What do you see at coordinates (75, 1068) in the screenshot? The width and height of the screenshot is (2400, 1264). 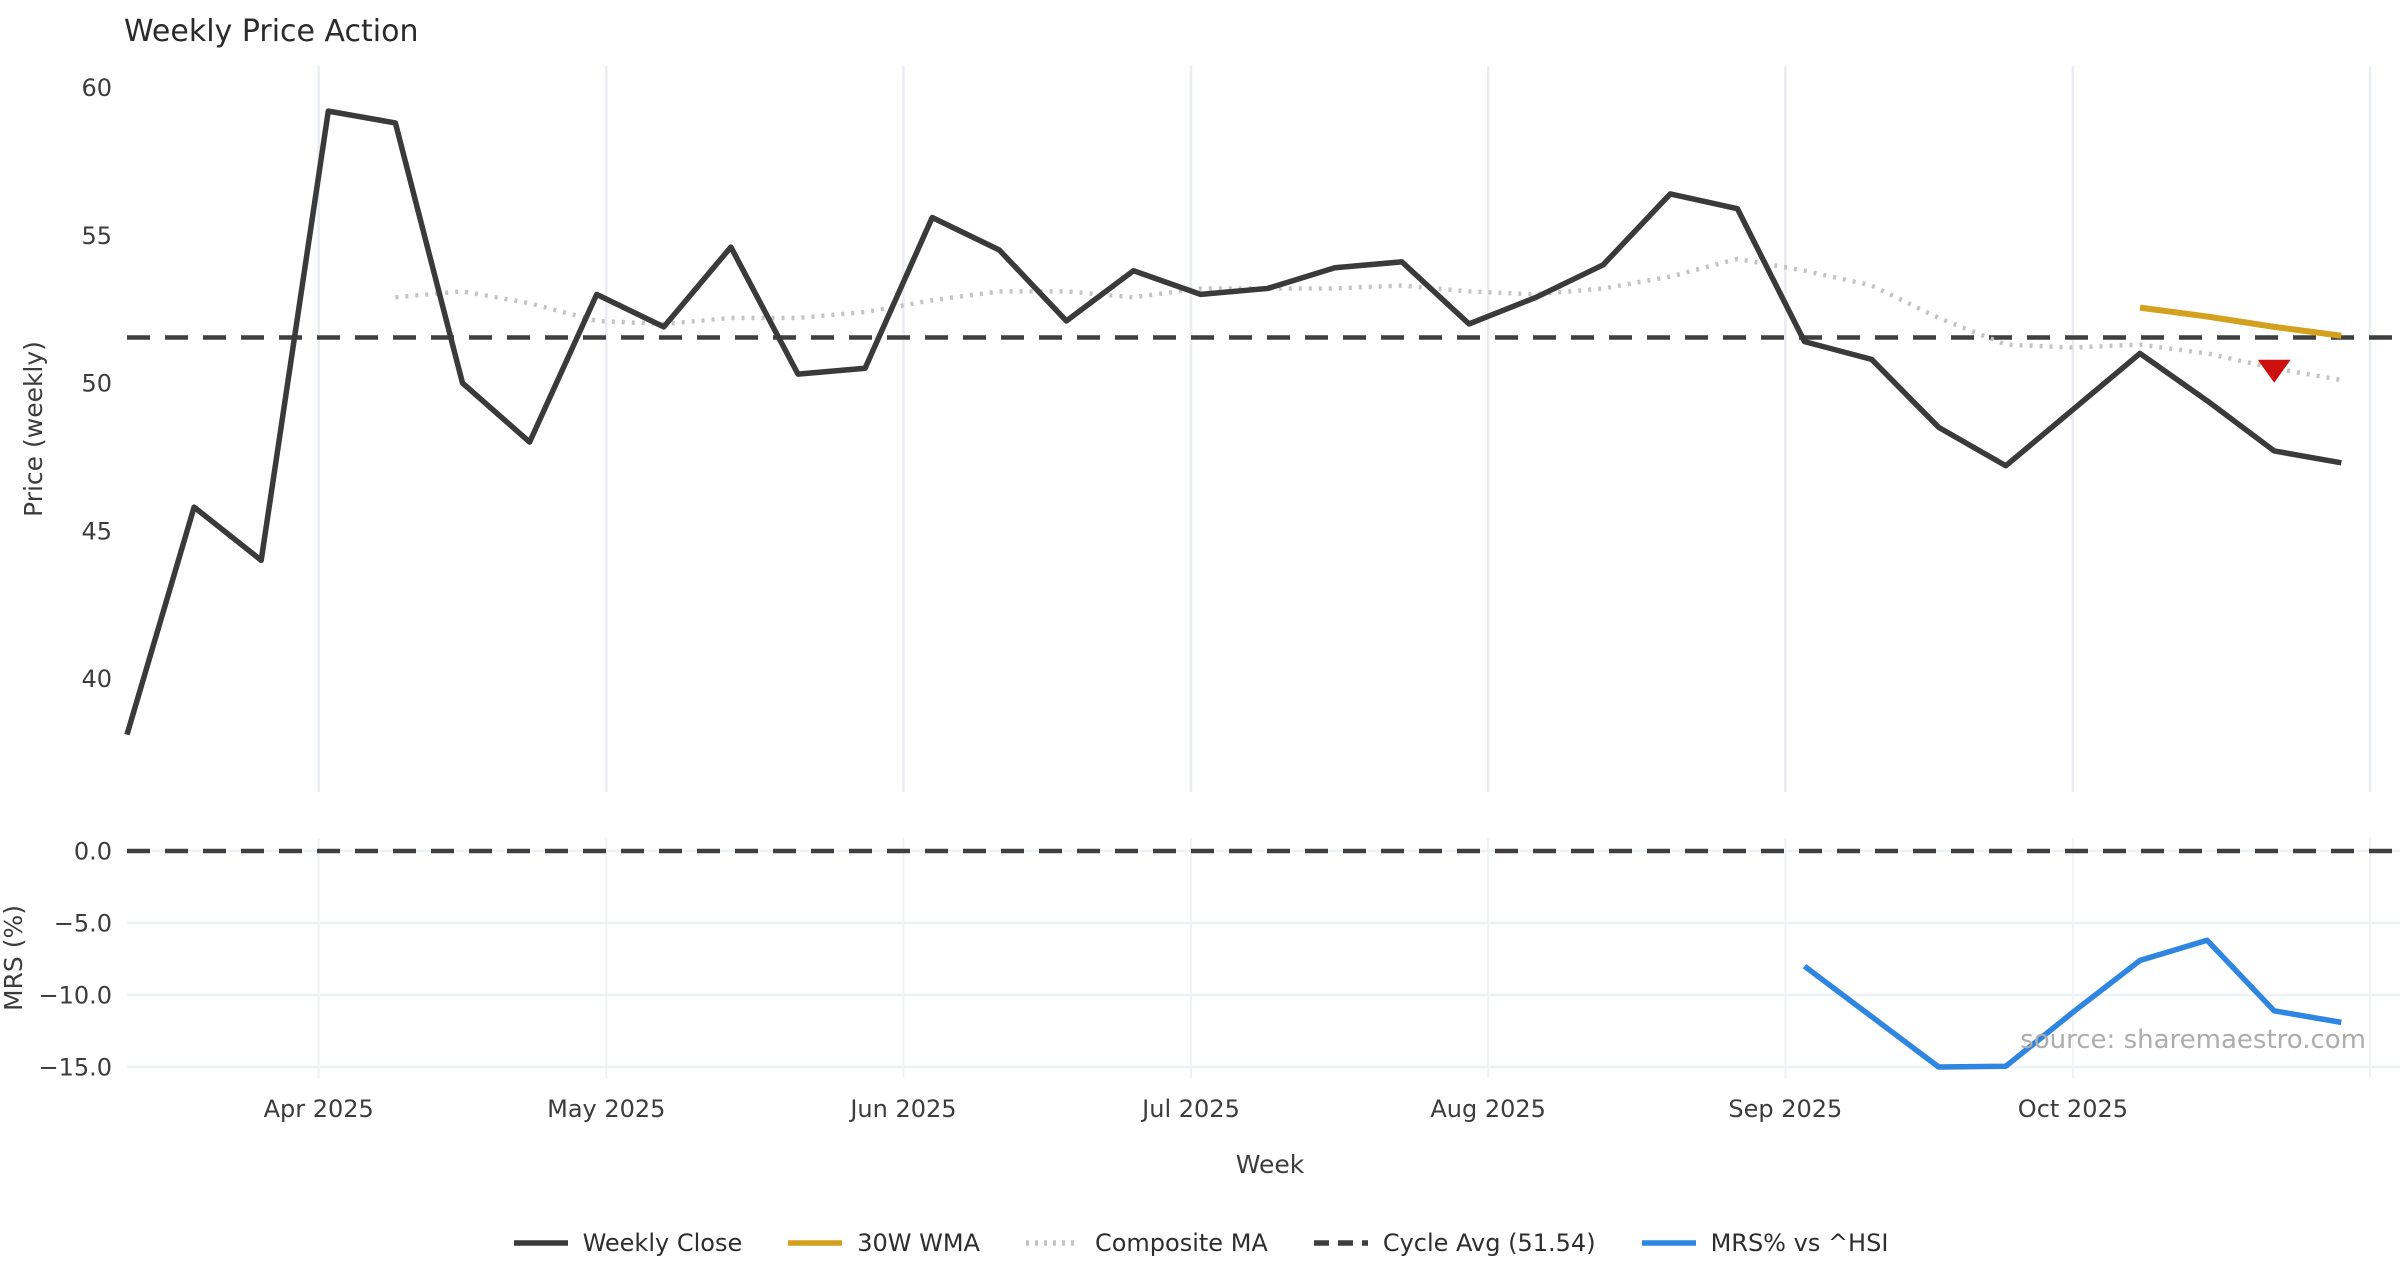 I see `y-tick-label: −15.0` at bounding box center [75, 1068].